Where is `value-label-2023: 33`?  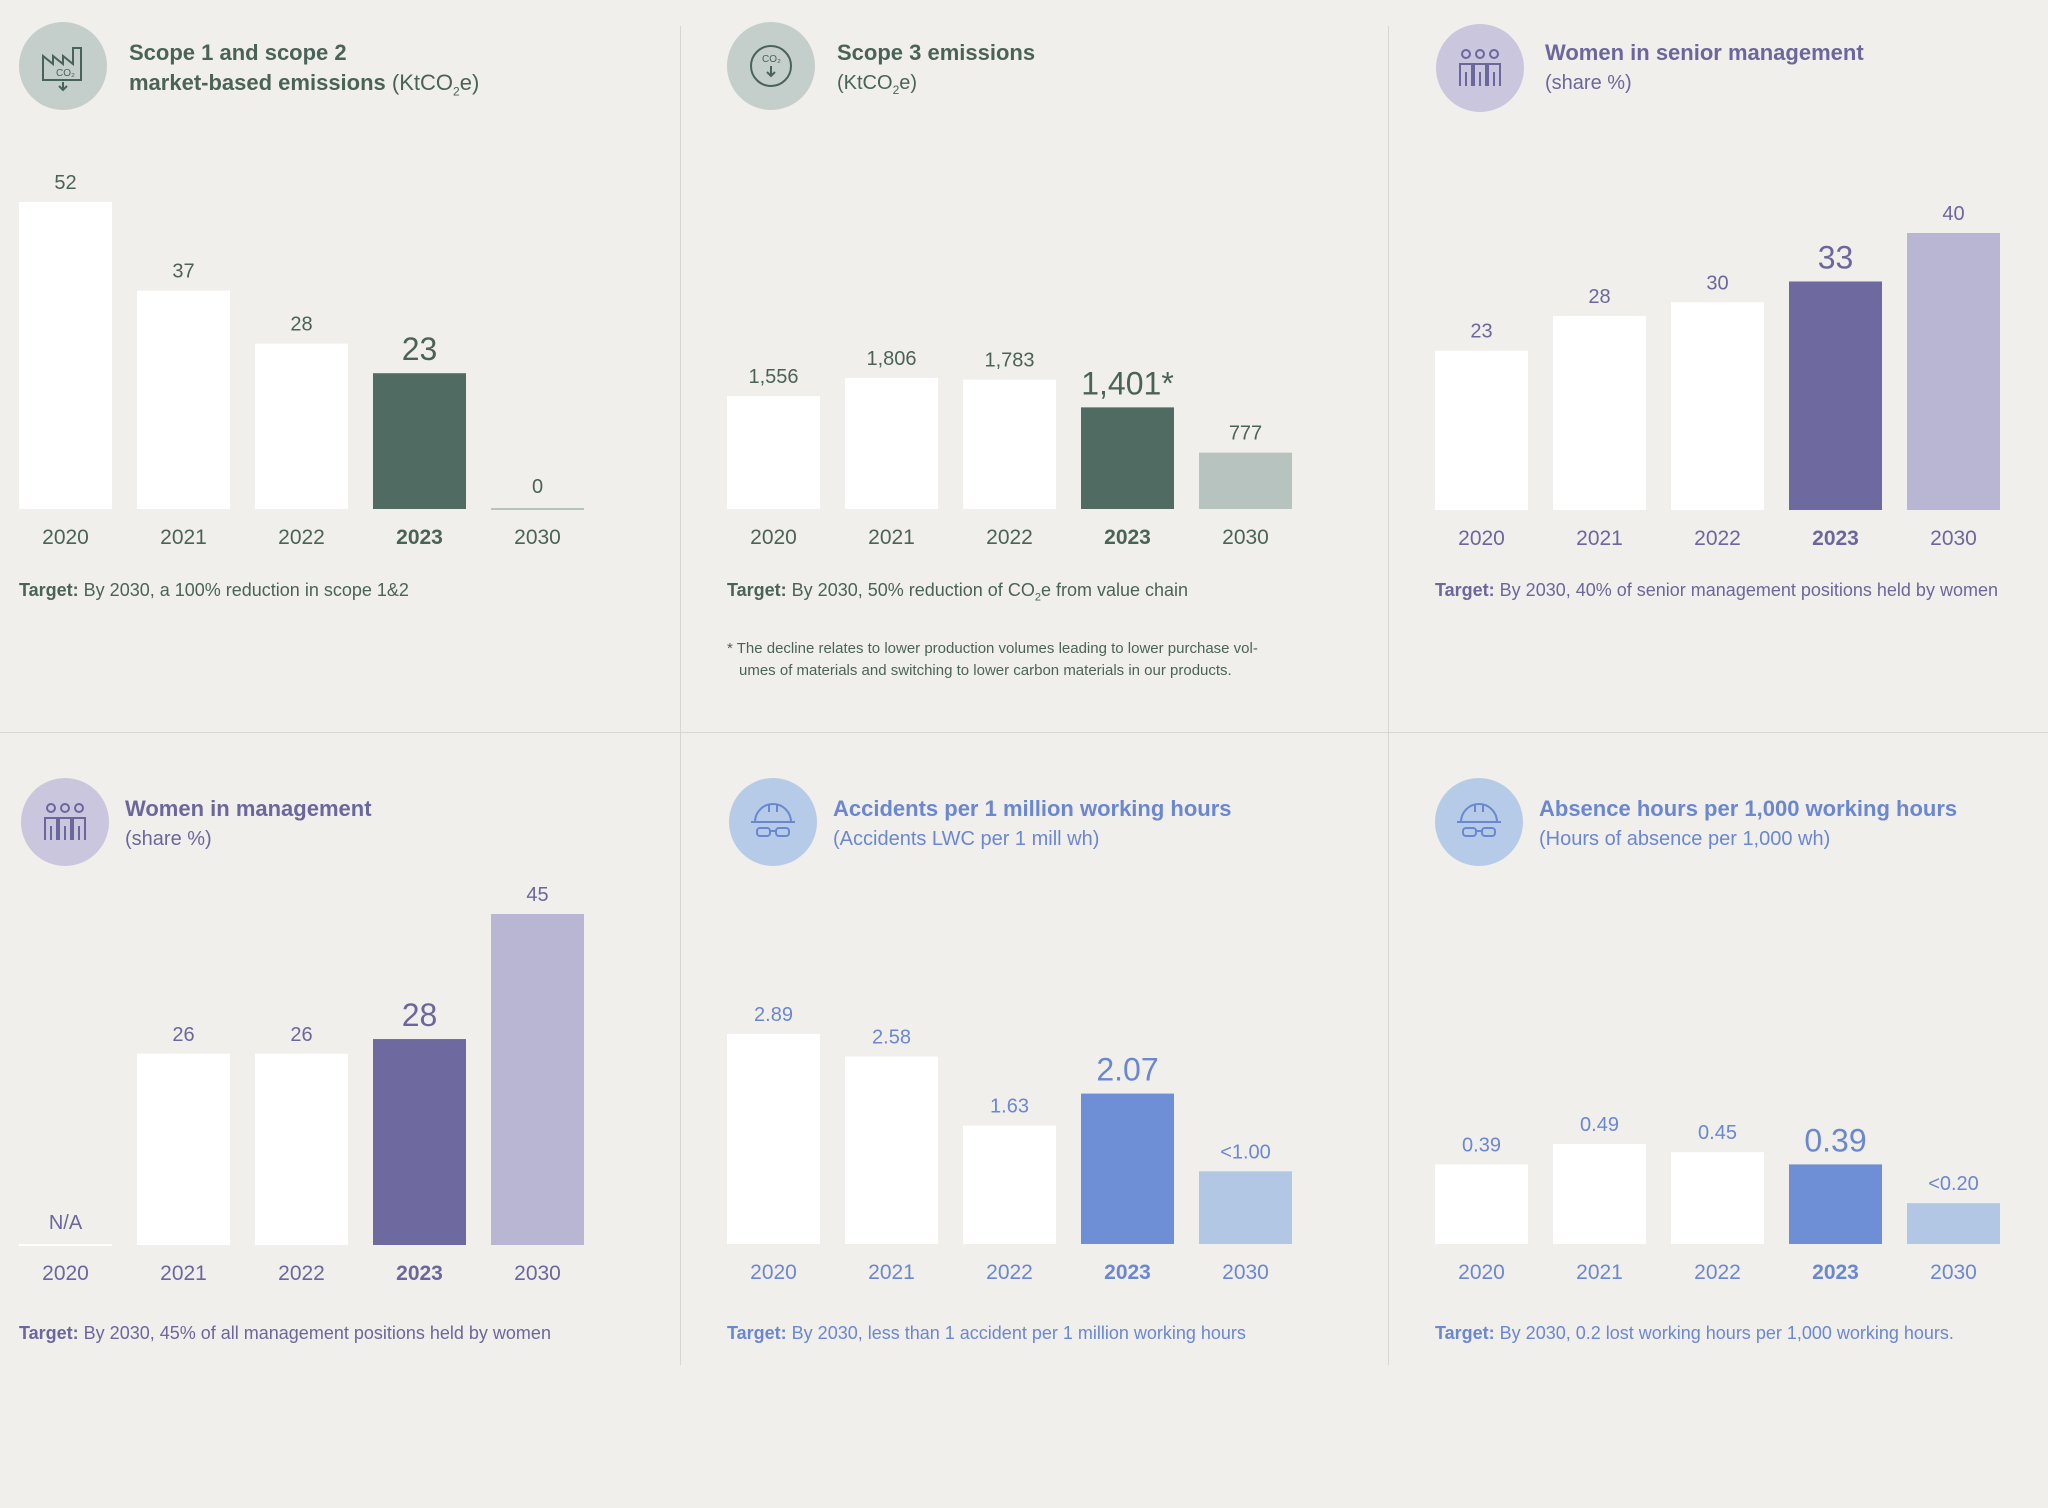
value-label-2023: 33 is located at coordinates (1836, 257).